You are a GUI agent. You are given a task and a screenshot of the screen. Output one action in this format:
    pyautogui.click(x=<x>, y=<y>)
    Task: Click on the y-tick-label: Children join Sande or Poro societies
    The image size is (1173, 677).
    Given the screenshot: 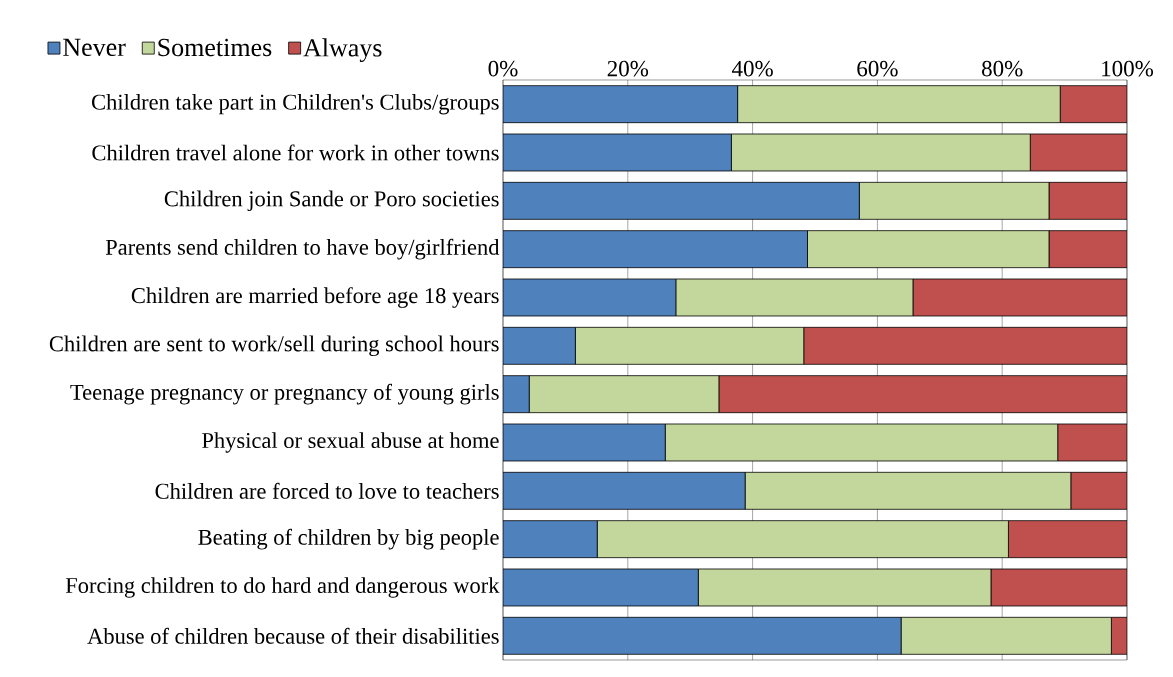 What is the action you would take?
    pyautogui.click(x=331, y=201)
    